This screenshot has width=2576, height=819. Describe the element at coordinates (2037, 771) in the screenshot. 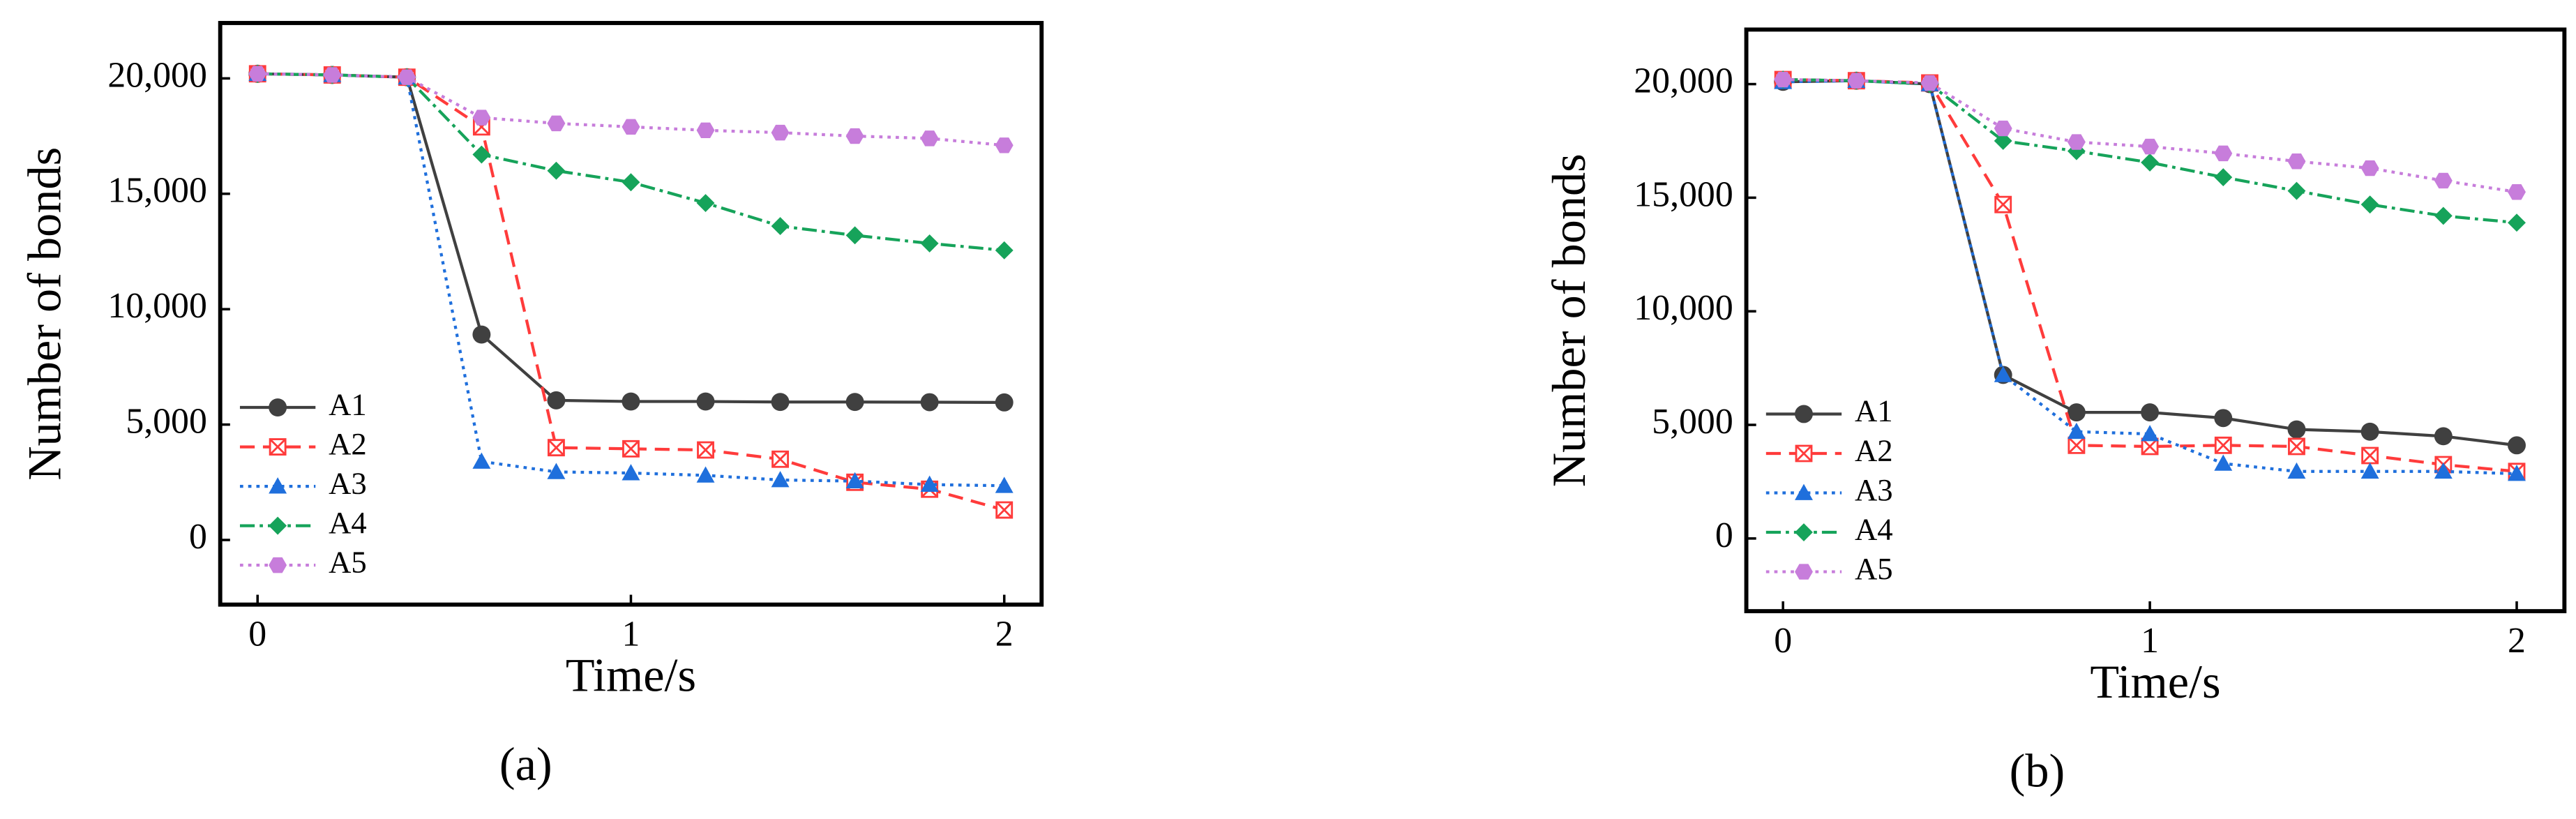

I see `caption: (b)` at that location.